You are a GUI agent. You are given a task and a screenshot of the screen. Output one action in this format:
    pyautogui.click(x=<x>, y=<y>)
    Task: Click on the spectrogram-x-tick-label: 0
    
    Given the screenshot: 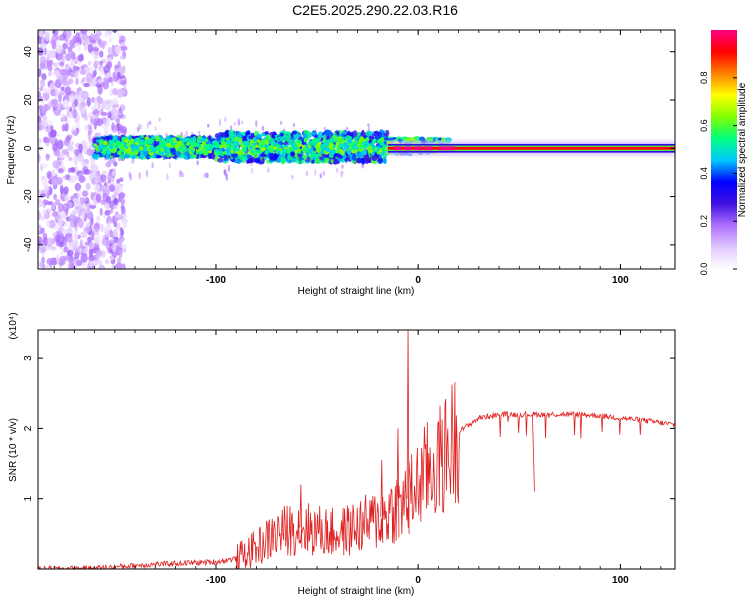 What is the action you would take?
    pyautogui.click(x=418, y=280)
    